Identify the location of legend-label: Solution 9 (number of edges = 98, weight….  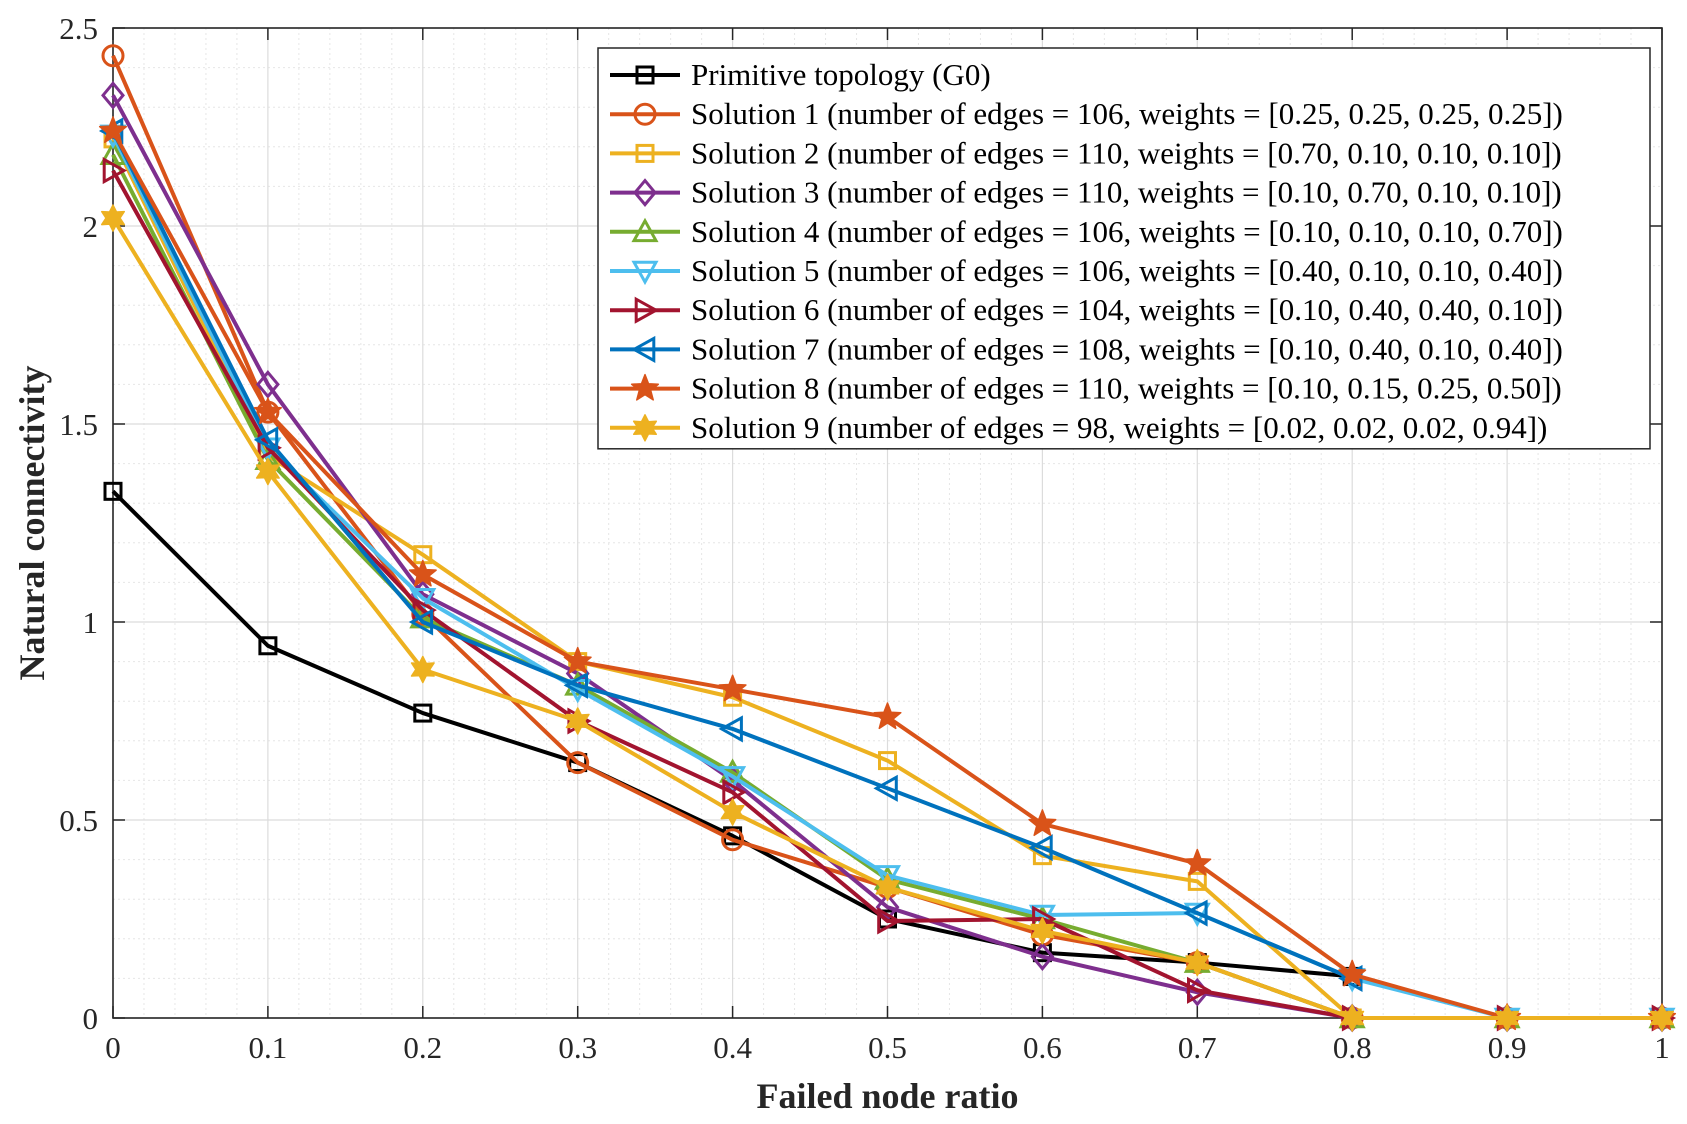
(1119, 427).